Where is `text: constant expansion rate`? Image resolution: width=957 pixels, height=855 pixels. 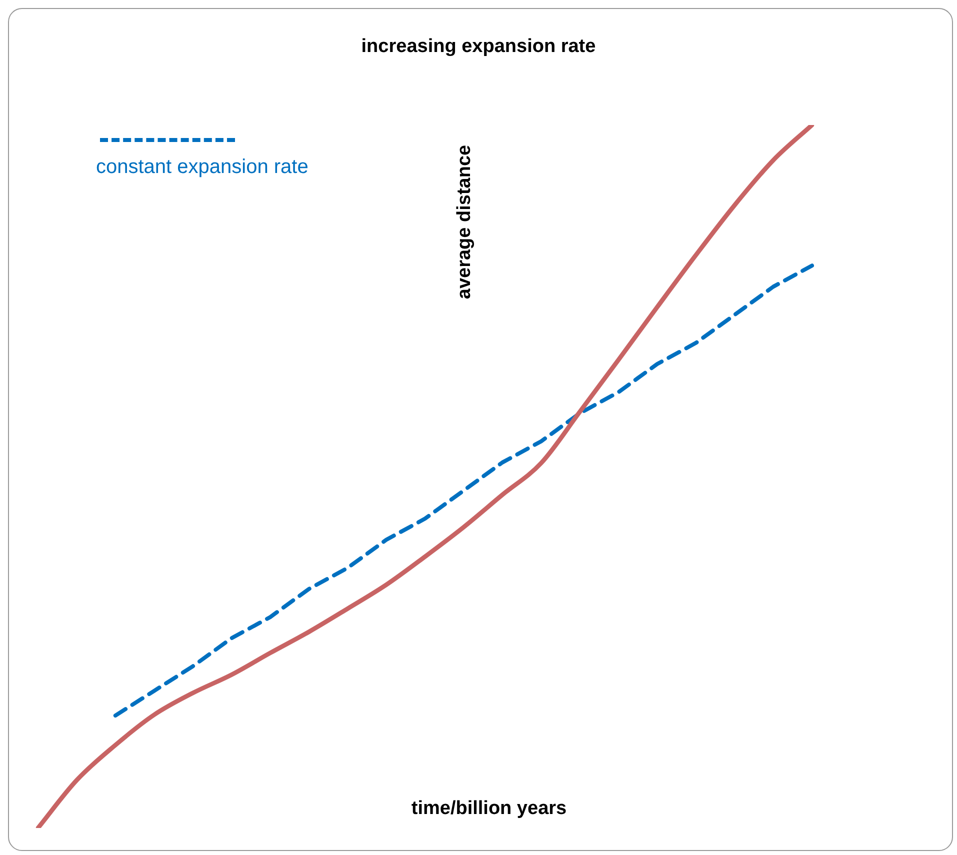 text: constant expansion rate is located at coordinates (202, 167).